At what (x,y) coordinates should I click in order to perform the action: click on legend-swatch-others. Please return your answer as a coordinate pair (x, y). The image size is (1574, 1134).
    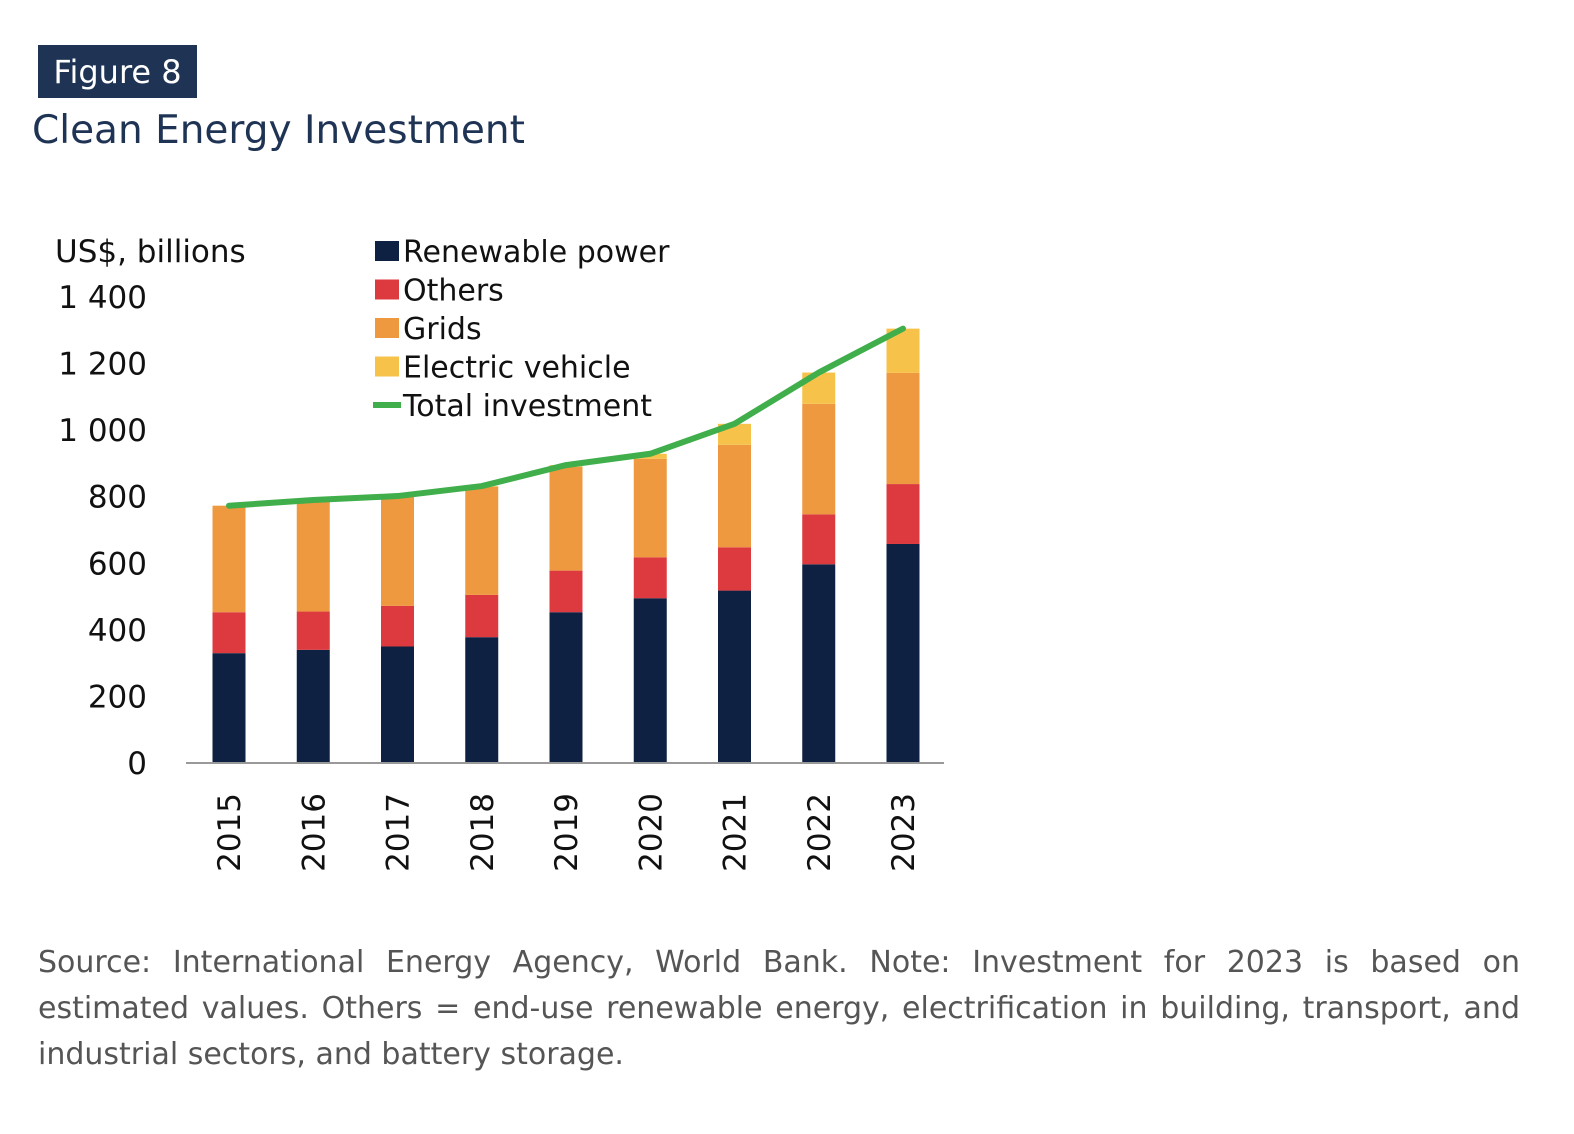
    Looking at the image, I should click on (387, 289).